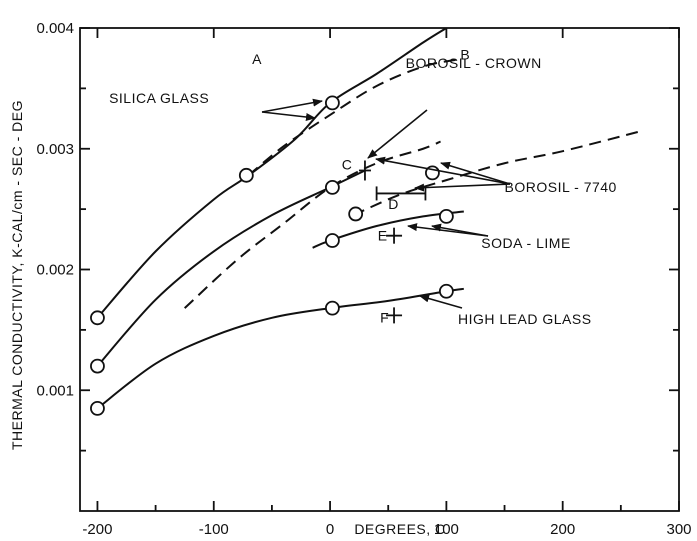 The height and width of the screenshot is (541, 697). What do you see at coordinates (257, 59) in the screenshot?
I see `annotation-label-0: A` at bounding box center [257, 59].